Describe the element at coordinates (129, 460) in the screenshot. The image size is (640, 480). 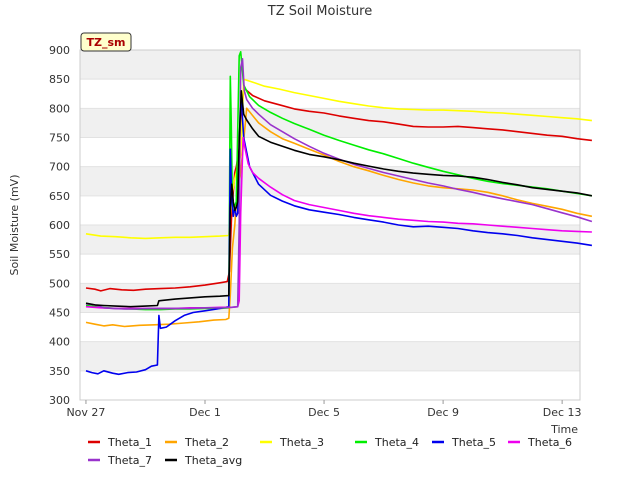
I see `legend-label-theta-7: Theta_7` at that location.